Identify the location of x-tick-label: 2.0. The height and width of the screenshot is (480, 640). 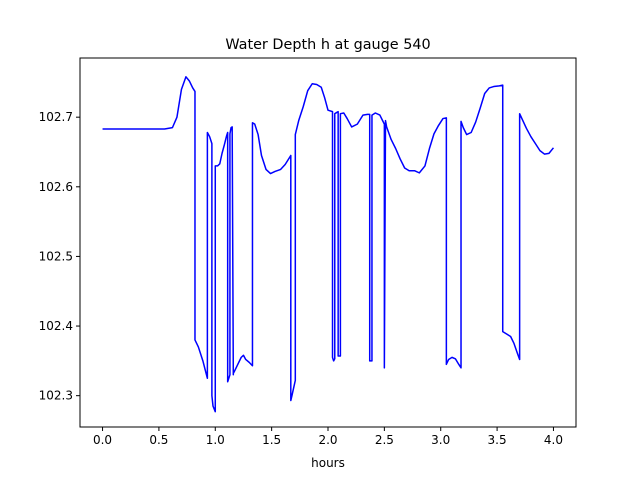
(327, 440).